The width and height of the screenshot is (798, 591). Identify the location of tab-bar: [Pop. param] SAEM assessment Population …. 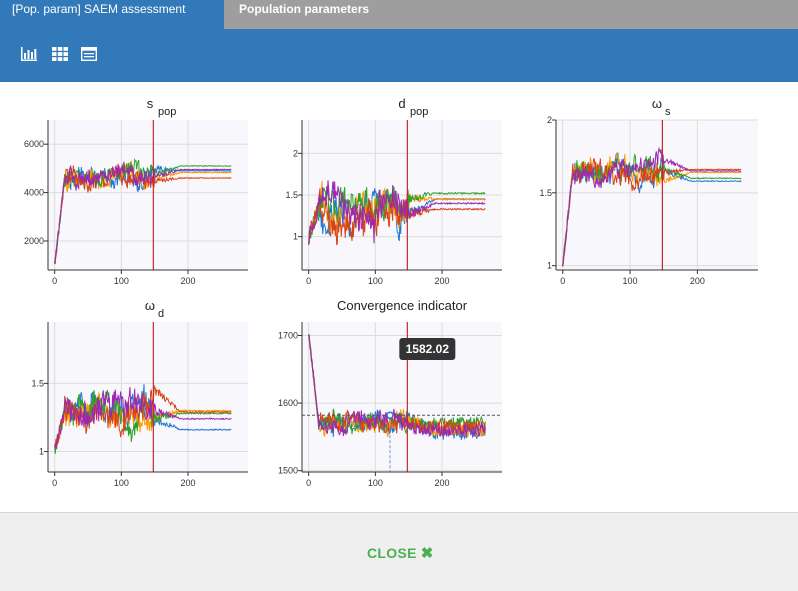
(399, 14).